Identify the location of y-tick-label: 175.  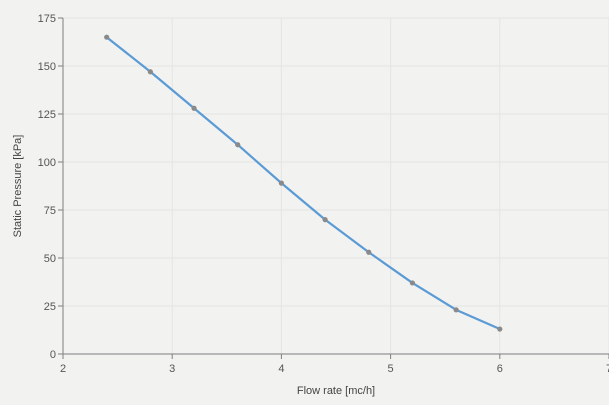
(47, 19).